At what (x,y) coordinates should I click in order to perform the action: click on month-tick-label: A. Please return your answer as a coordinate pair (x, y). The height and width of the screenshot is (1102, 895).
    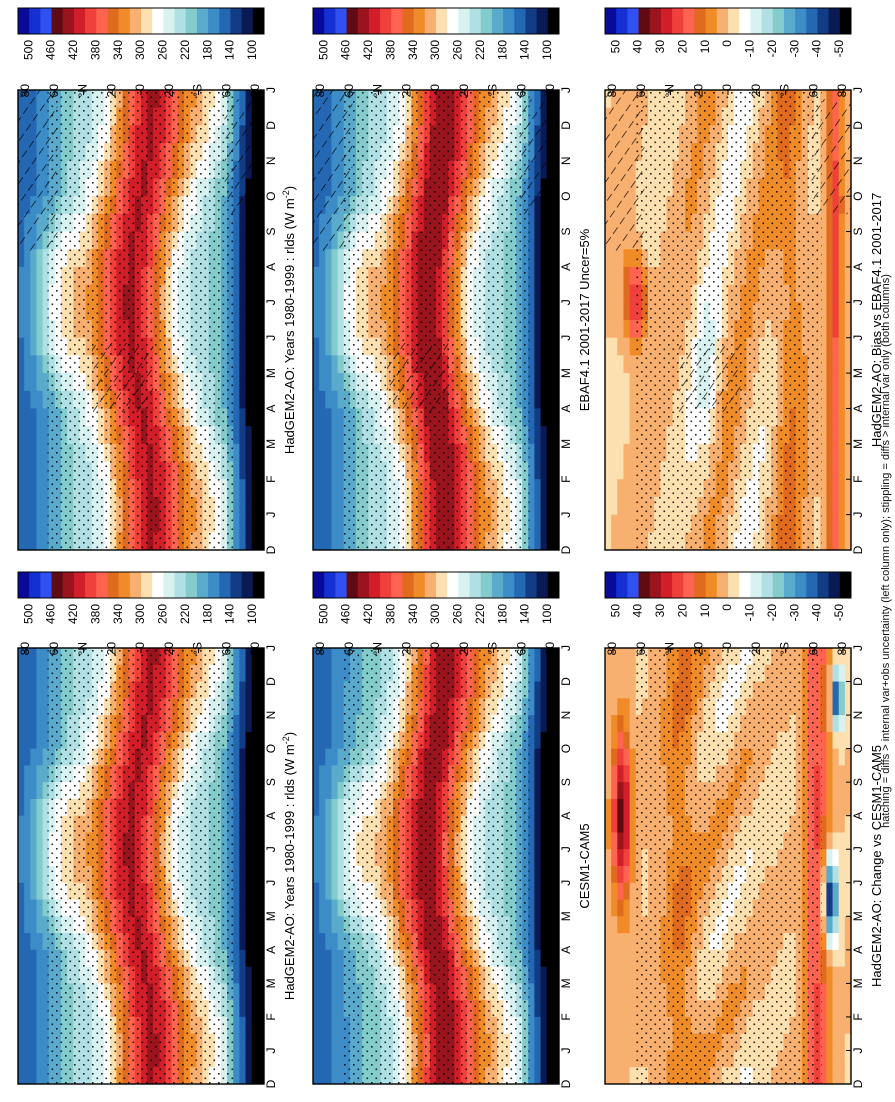
    Looking at the image, I should click on (271, 950).